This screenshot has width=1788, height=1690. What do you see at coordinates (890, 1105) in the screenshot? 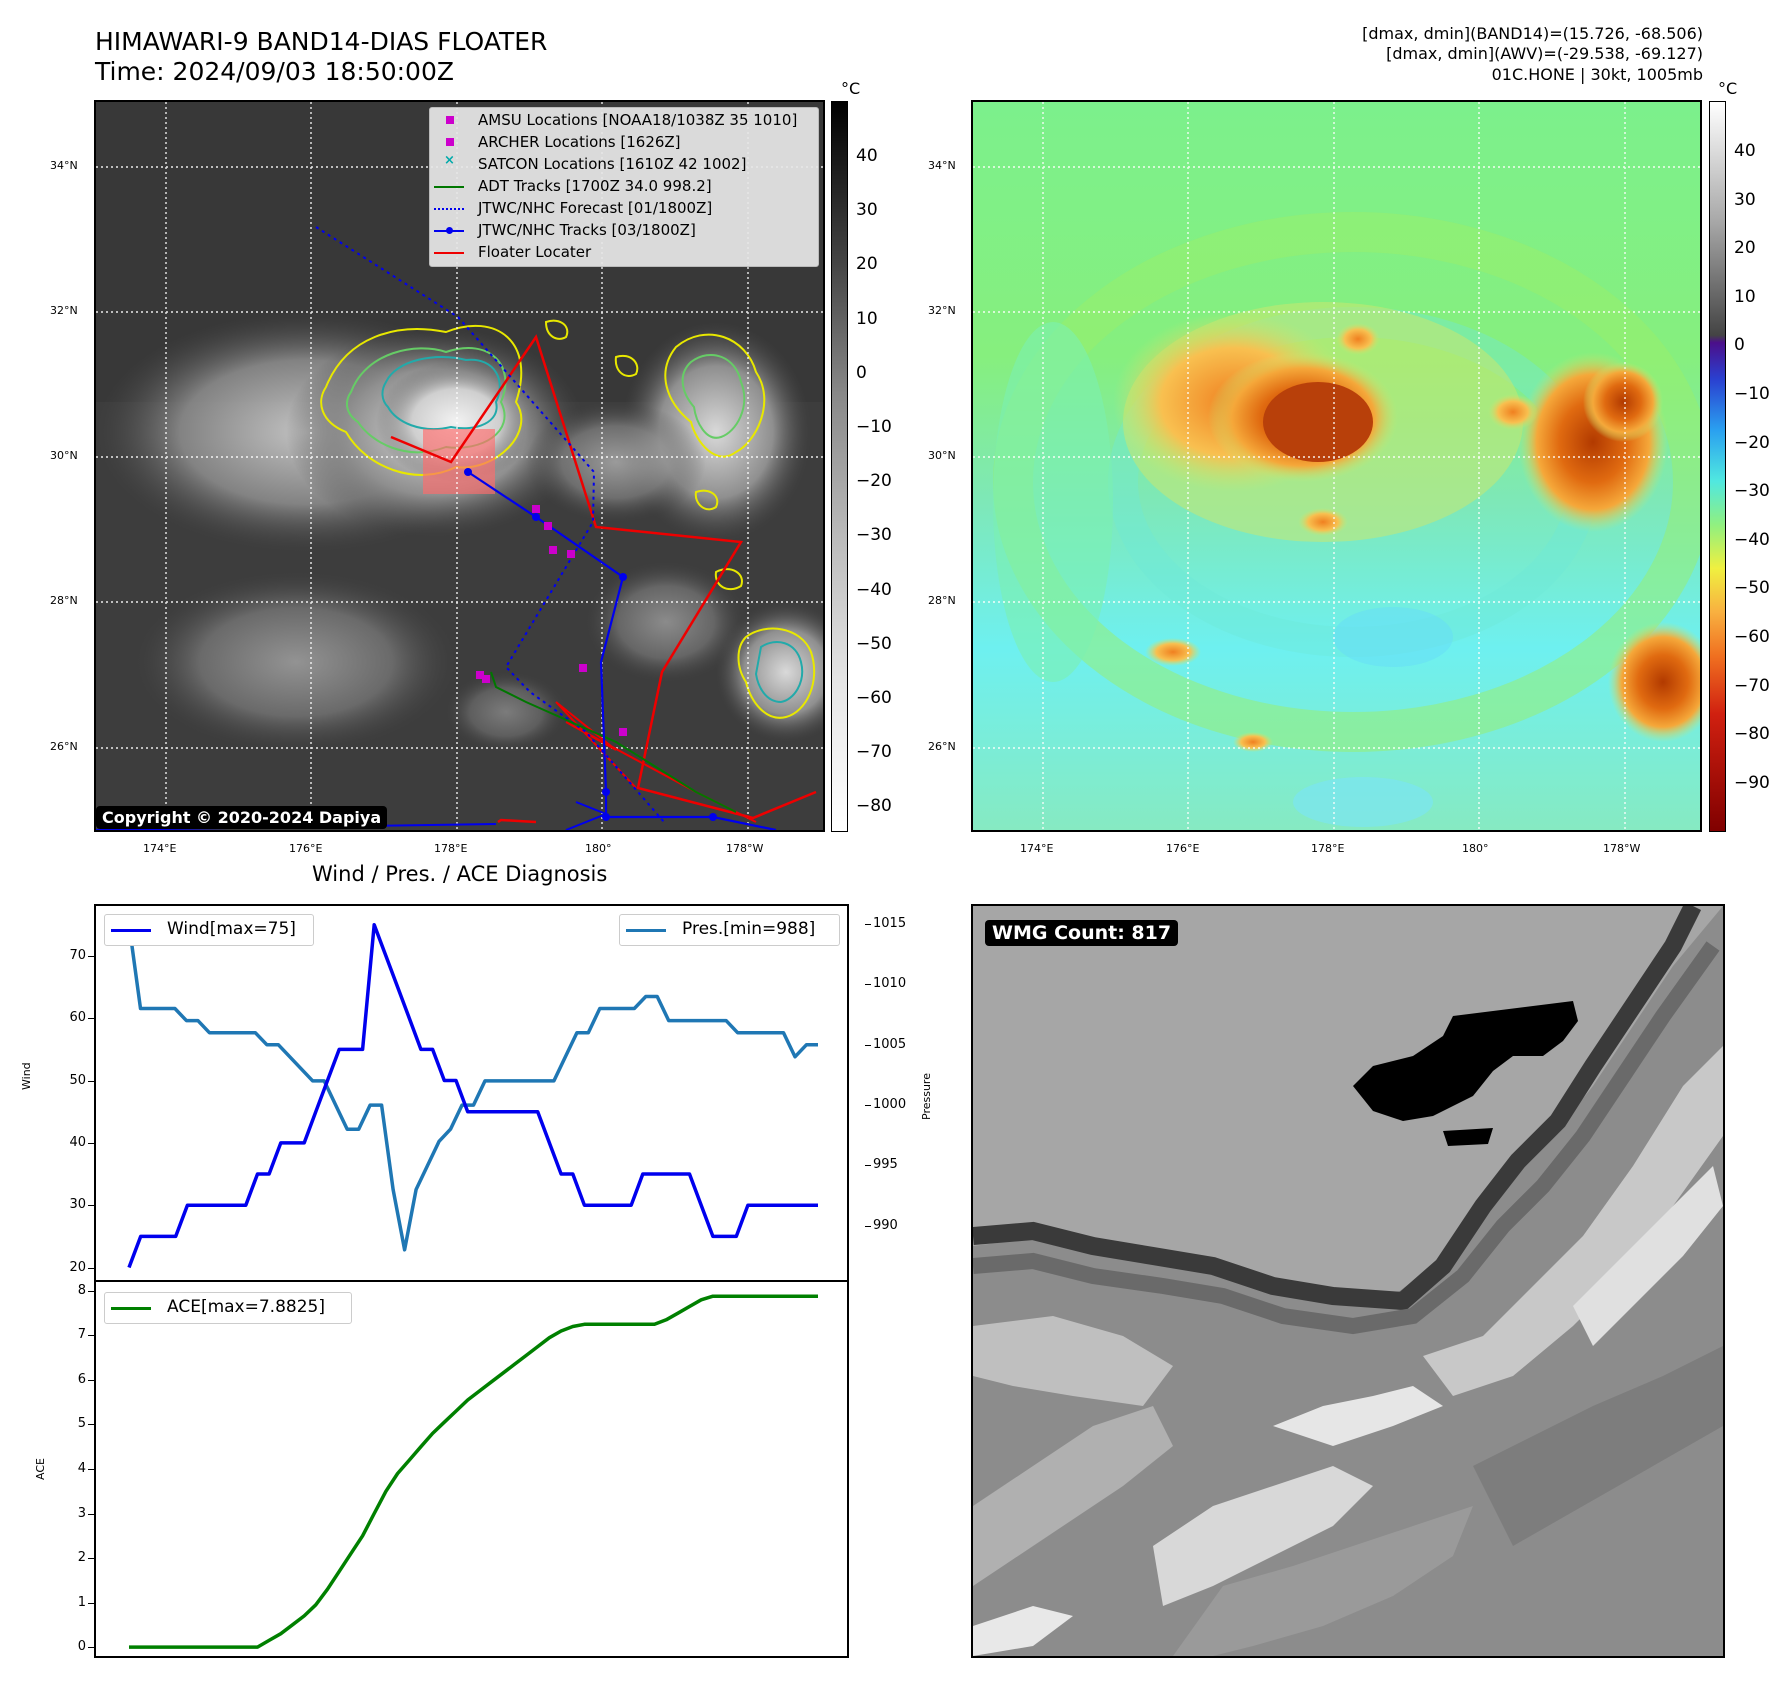
I see `pressure-tick: 1000` at bounding box center [890, 1105].